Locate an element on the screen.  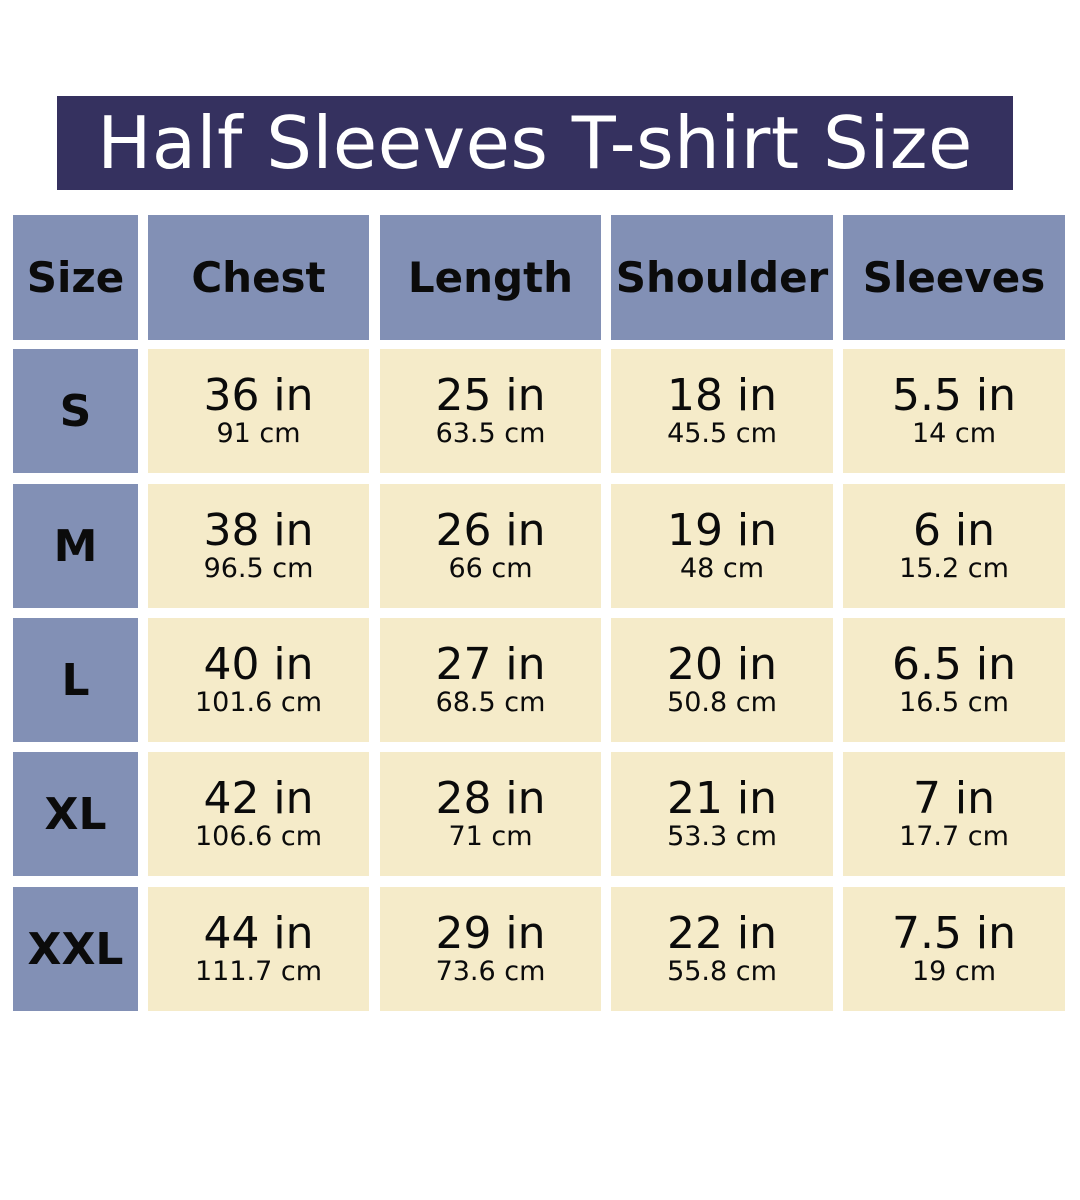
size-label: L is located at coordinates (75, 680).